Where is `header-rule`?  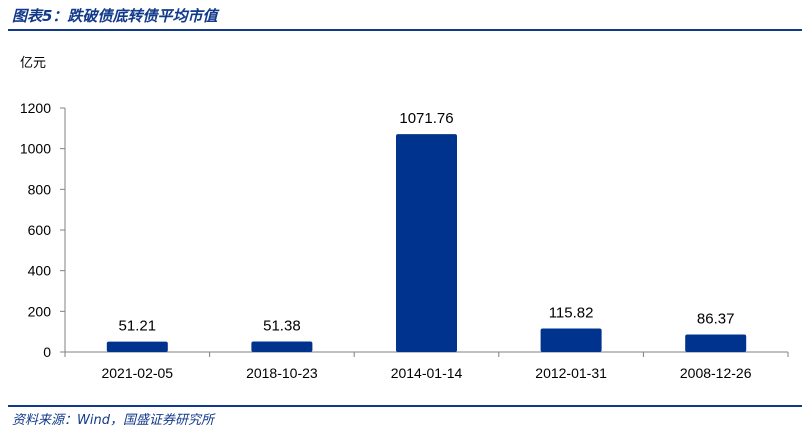 header-rule is located at coordinates (405, 30).